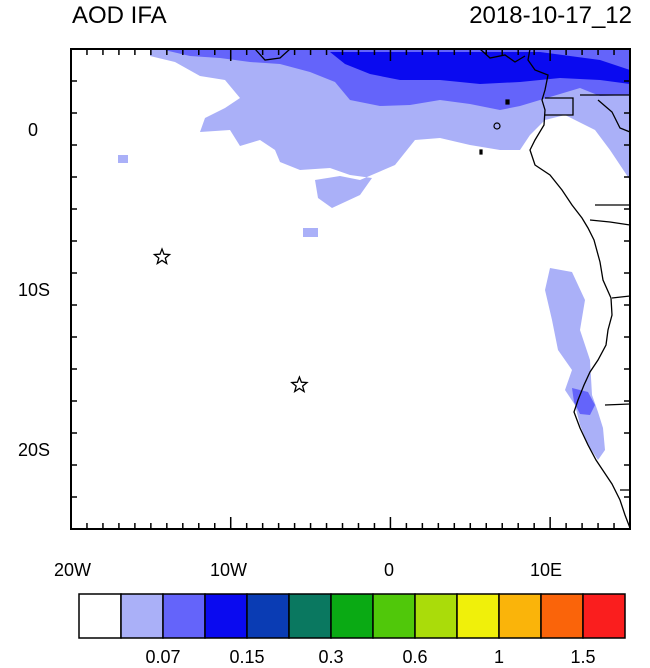 This screenshot has height=668, width=650. What do you see at coordinates (247, 657) in the screenshot?
I see `colorbar-label: 0.15` at bounding box center [247, 657].